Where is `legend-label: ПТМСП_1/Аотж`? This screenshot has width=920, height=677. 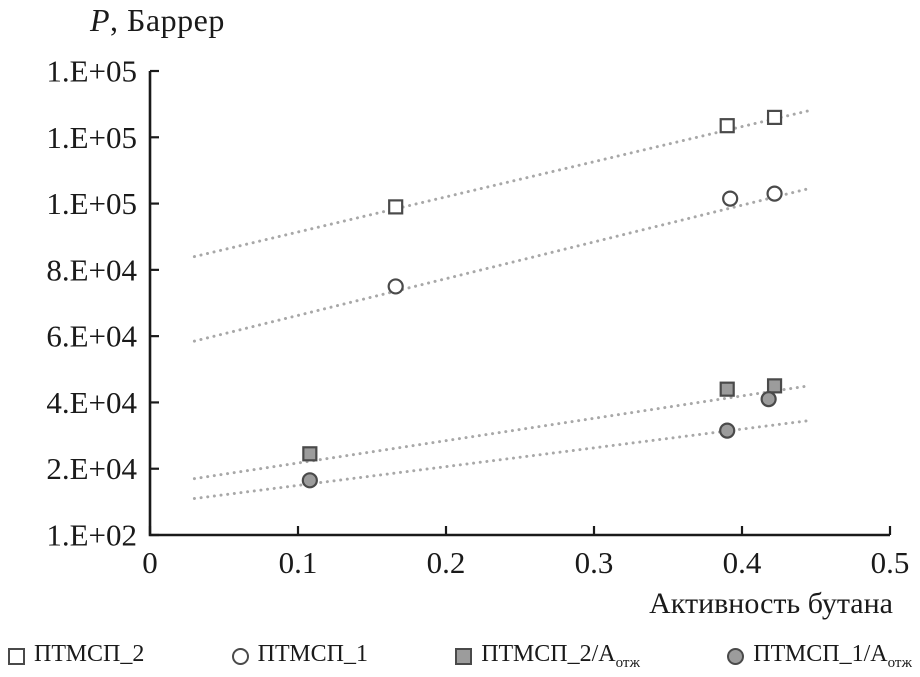
legend-label: ПТМСП_1/Аотж is located at coordinates (832, 656).